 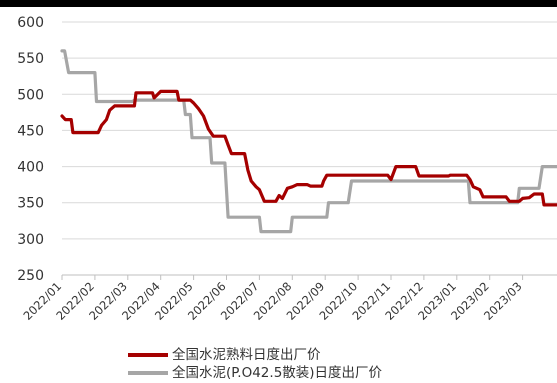 What do you see at coordinates (30, 131) in the screenshot?
I see `y-tick-label-450: 450` at bounding box center [30, 131].